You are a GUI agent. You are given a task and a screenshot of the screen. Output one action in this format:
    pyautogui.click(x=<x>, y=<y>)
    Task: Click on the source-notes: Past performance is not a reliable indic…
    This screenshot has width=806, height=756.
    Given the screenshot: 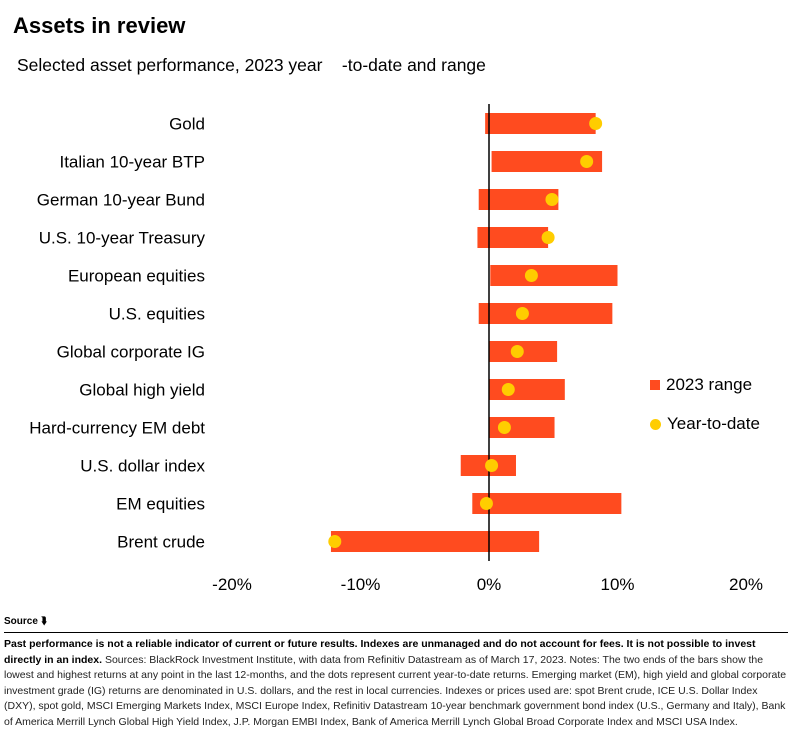 What is the action you would take?
    pyautogui.click(x=396, y=683)
    